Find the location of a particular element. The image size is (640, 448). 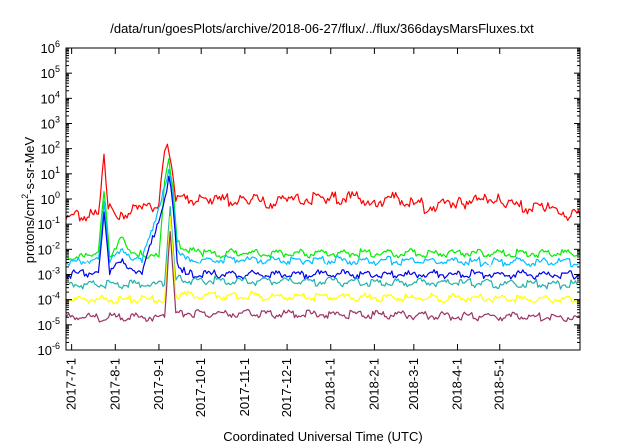

x-tick-label: 2017-11-1 is located at coordinates (244, 387).